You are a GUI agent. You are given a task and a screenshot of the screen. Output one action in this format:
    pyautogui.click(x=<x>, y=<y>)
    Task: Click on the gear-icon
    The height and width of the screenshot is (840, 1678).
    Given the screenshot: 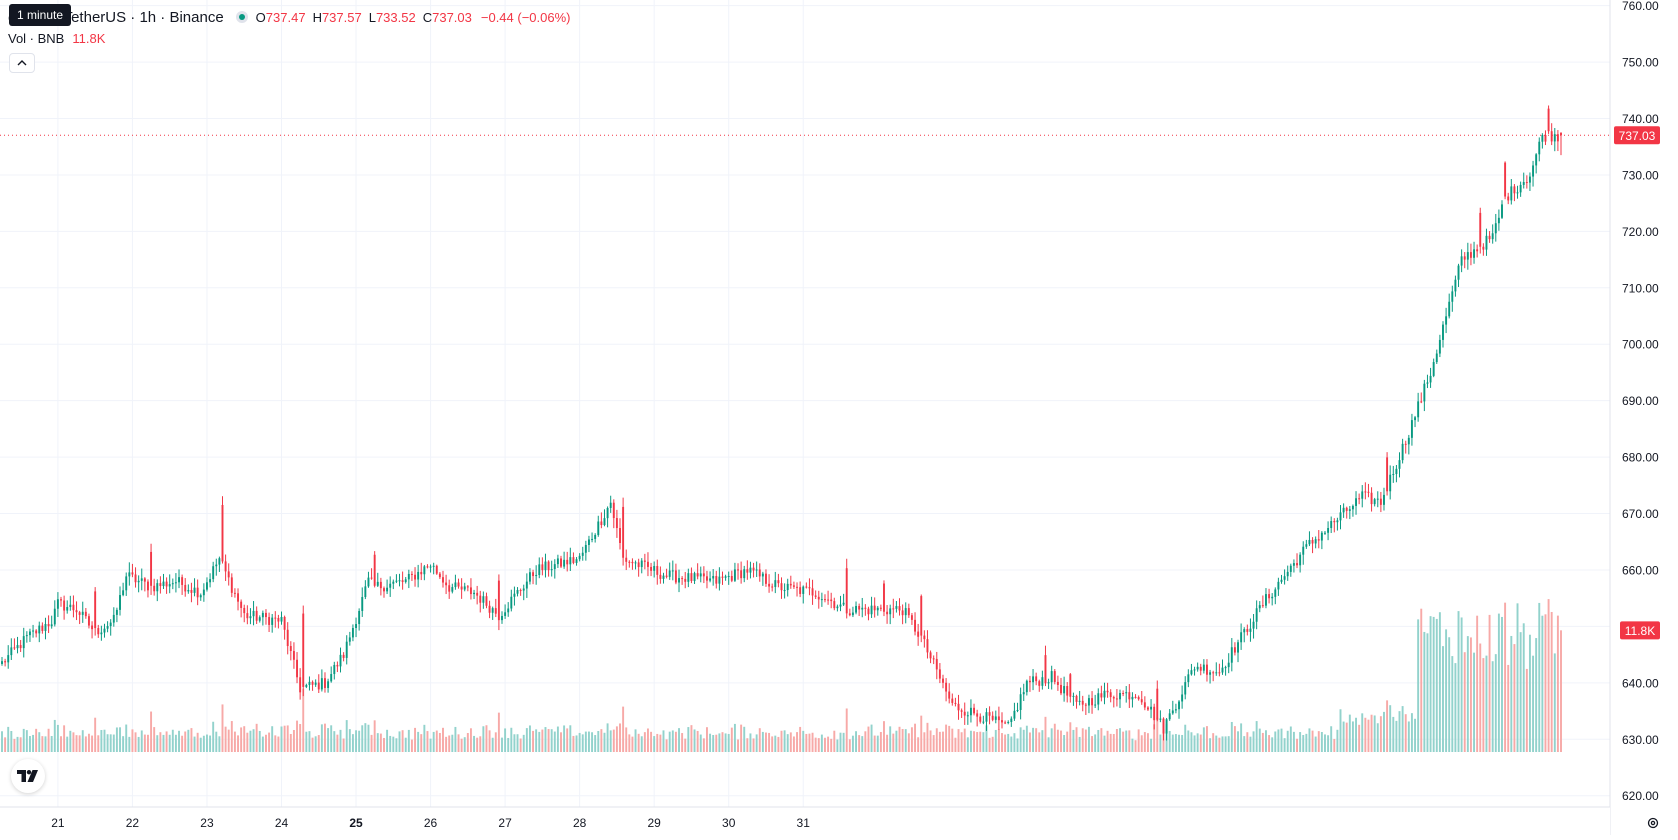 What is the action you would take?
    pyautogui.click(x=1653, y=823)
    